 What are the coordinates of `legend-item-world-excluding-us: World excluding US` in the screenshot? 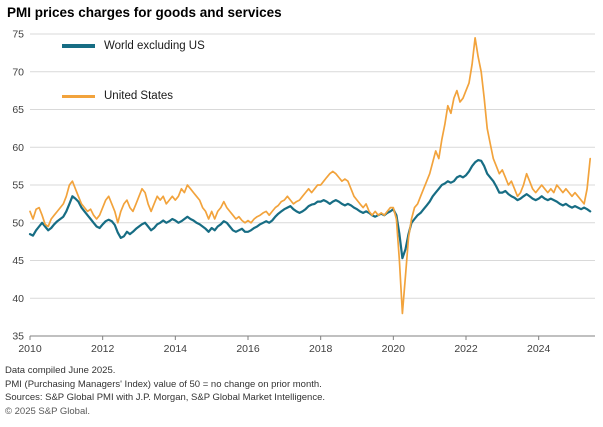 It's located at (133, 46).